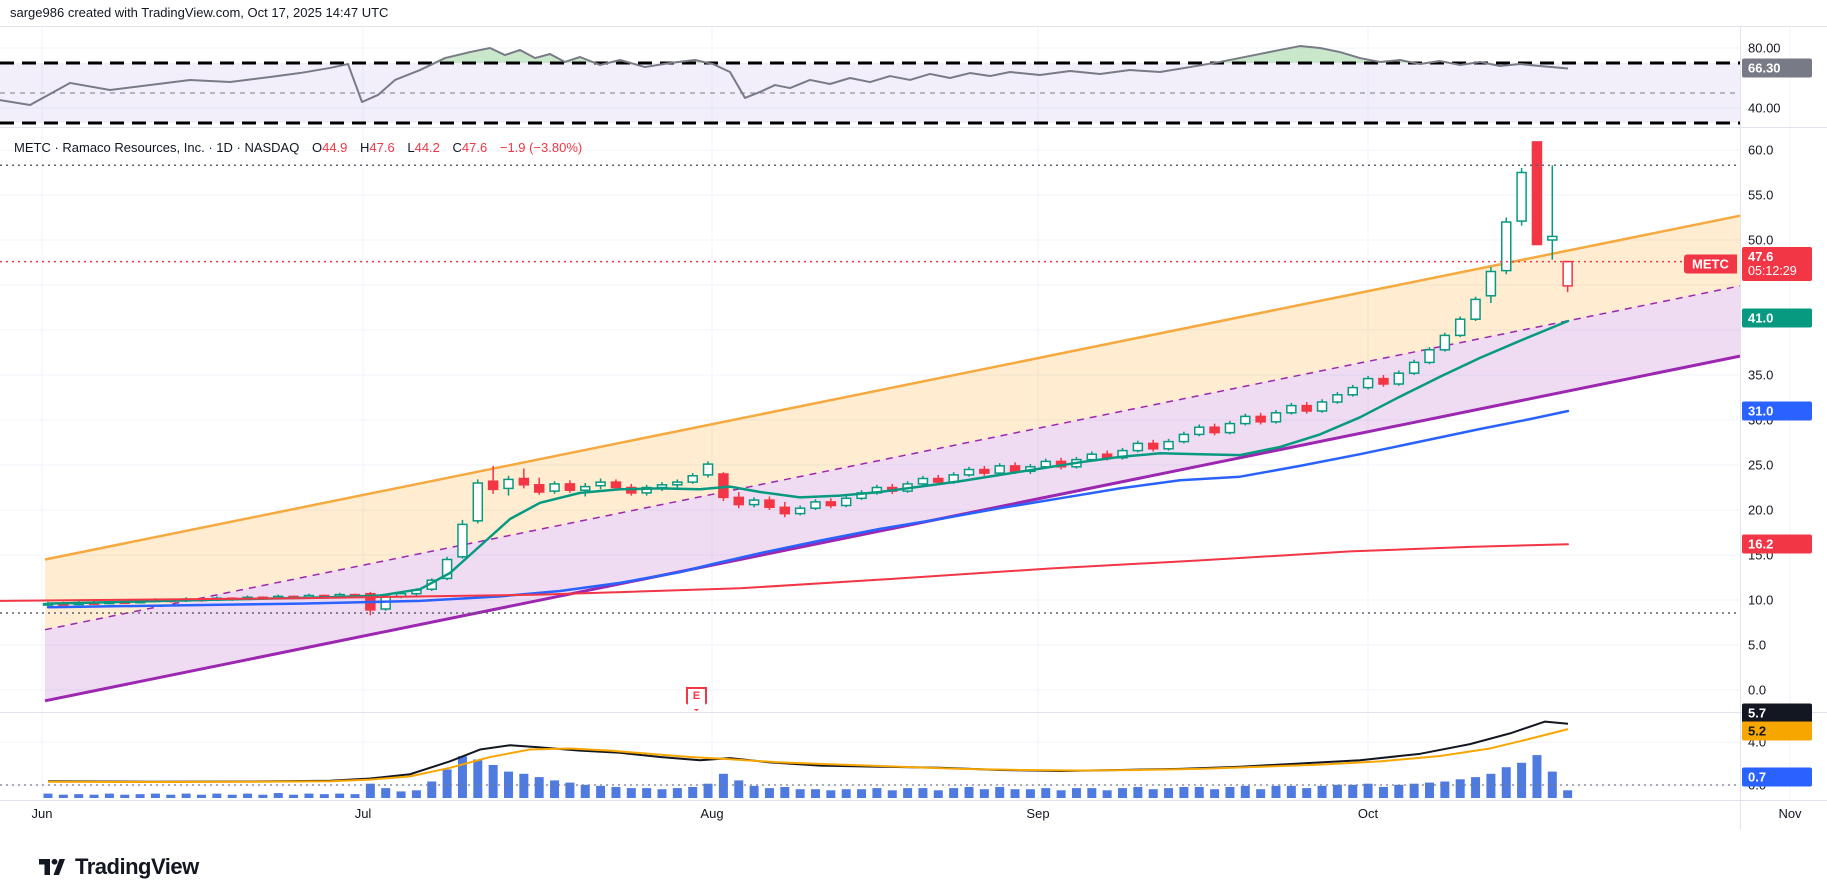 The image size is (1827, 896). Describe the element at coordinates (784, 75) in the screenshot. I see `rsi-line` at that location.